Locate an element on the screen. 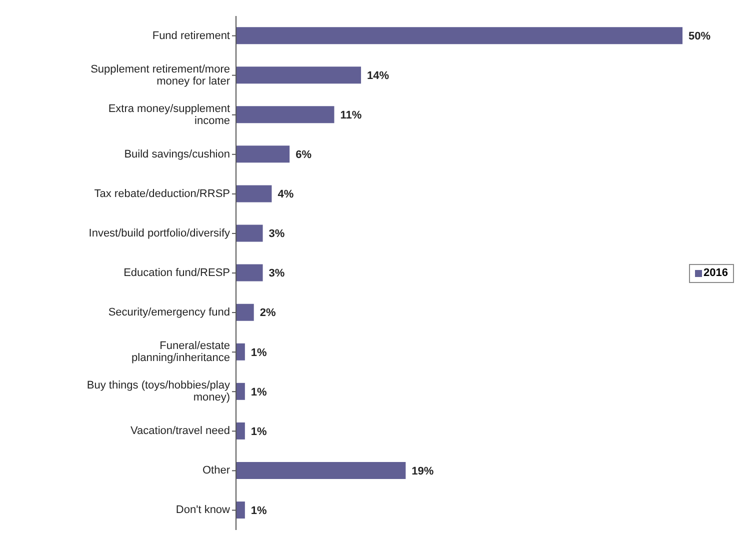 The height and width of the screenshot is (546, 752). y-tick-label: Tax rebate/deduction/RRSP is located at coordinates (162, 194).